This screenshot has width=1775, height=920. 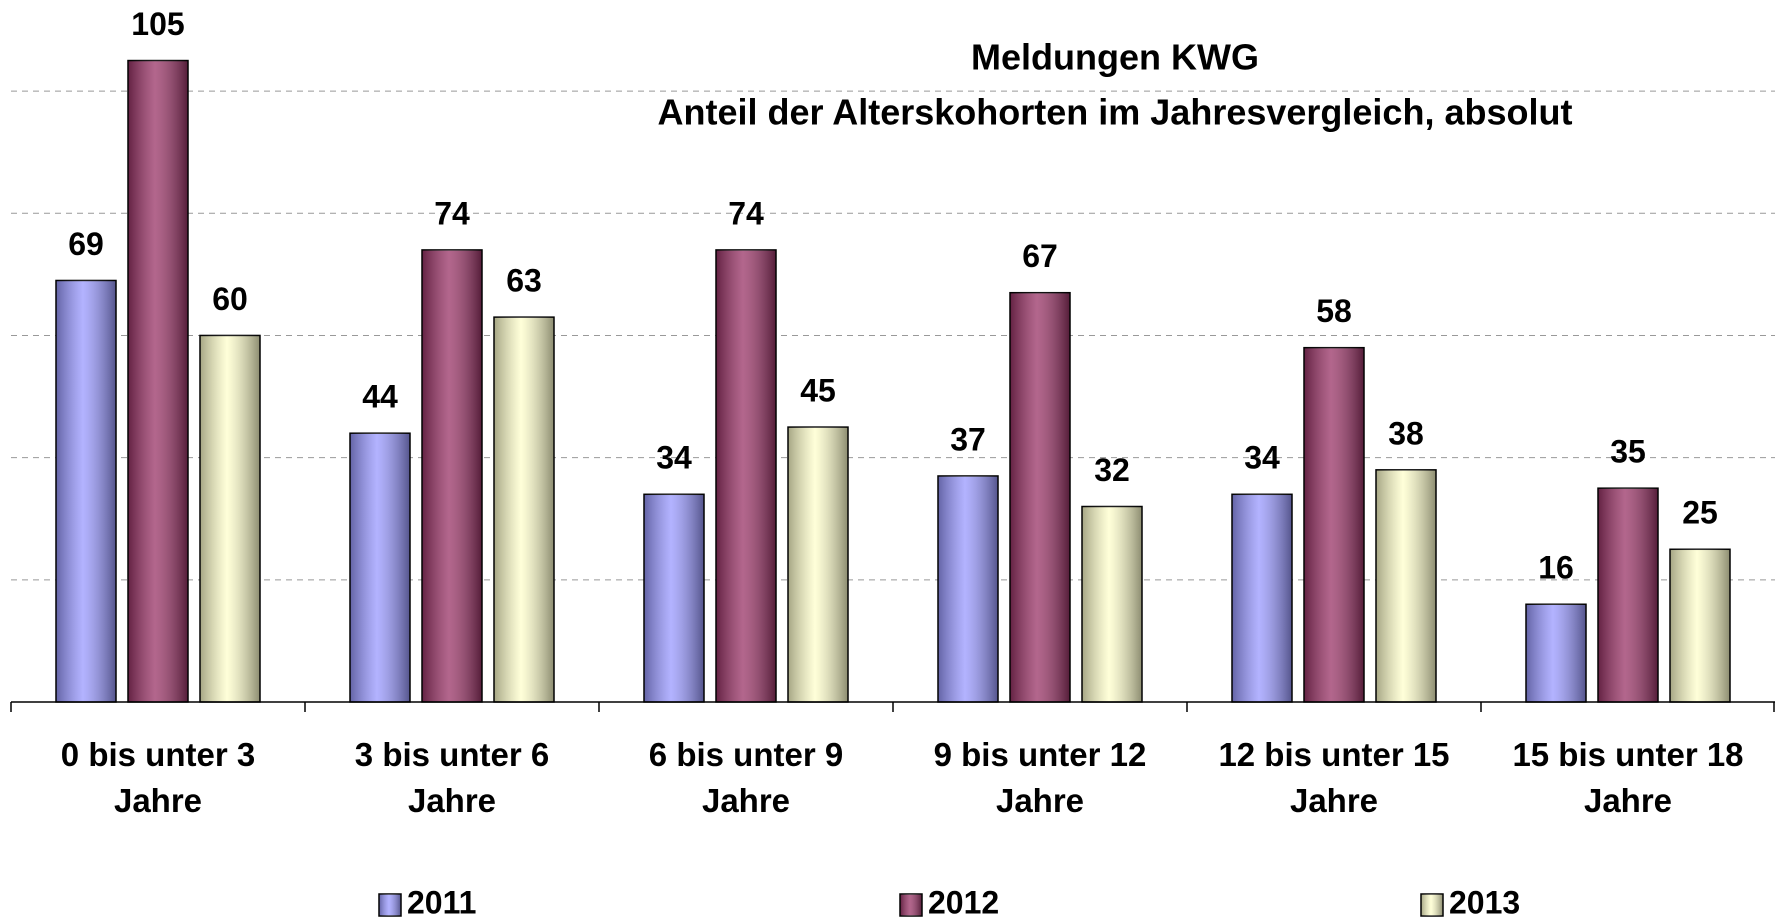 What do you see at coordinates (968, 439) in the screenshot?
I see `data-label: 37` at bounding box center [968, 439].